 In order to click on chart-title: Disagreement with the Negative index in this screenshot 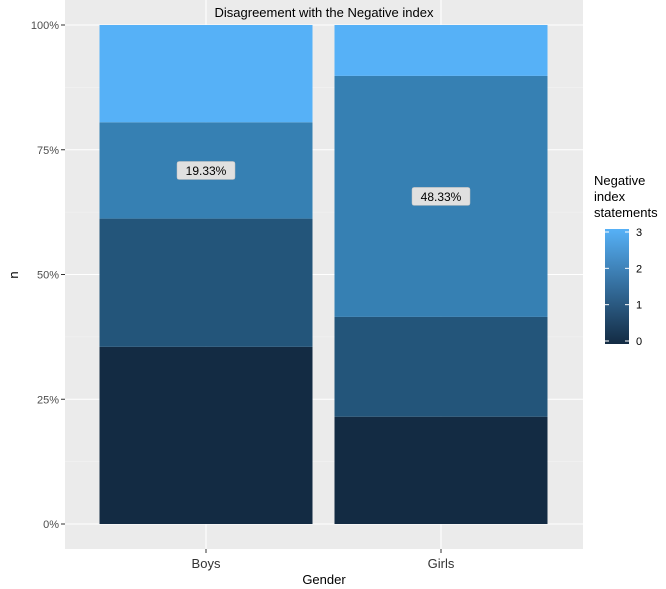, I will do `click(324, 12)`.